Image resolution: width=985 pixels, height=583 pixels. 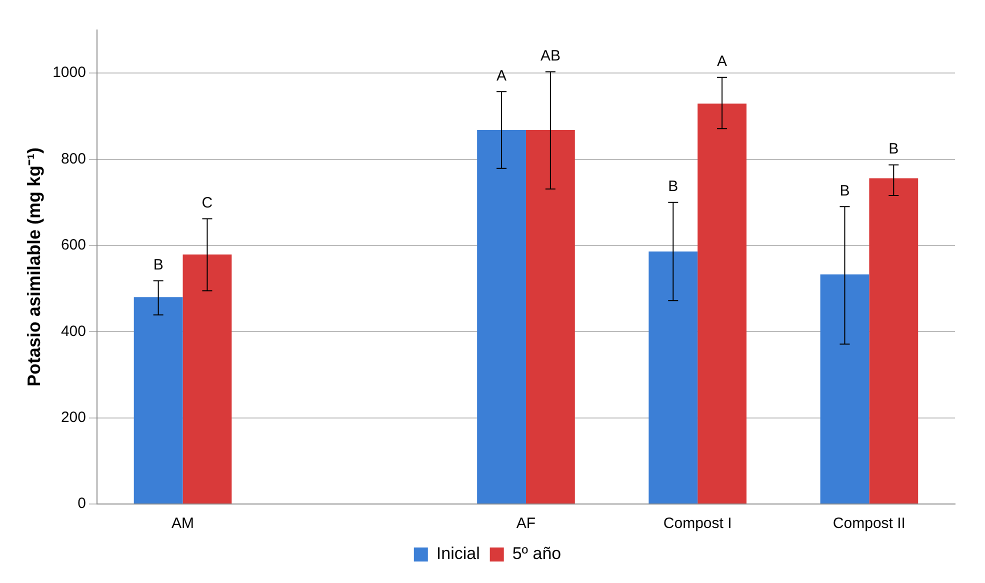 I want to click on y-tick-label: 400, so click(x=73, y=331).